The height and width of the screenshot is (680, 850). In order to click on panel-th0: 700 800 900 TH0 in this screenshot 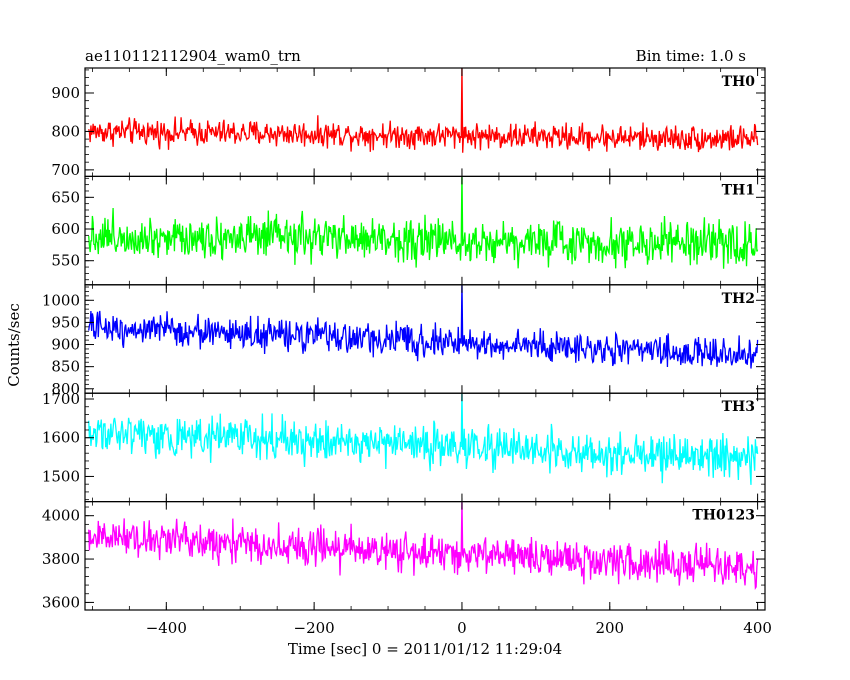, I will do `click(408, 123)`.